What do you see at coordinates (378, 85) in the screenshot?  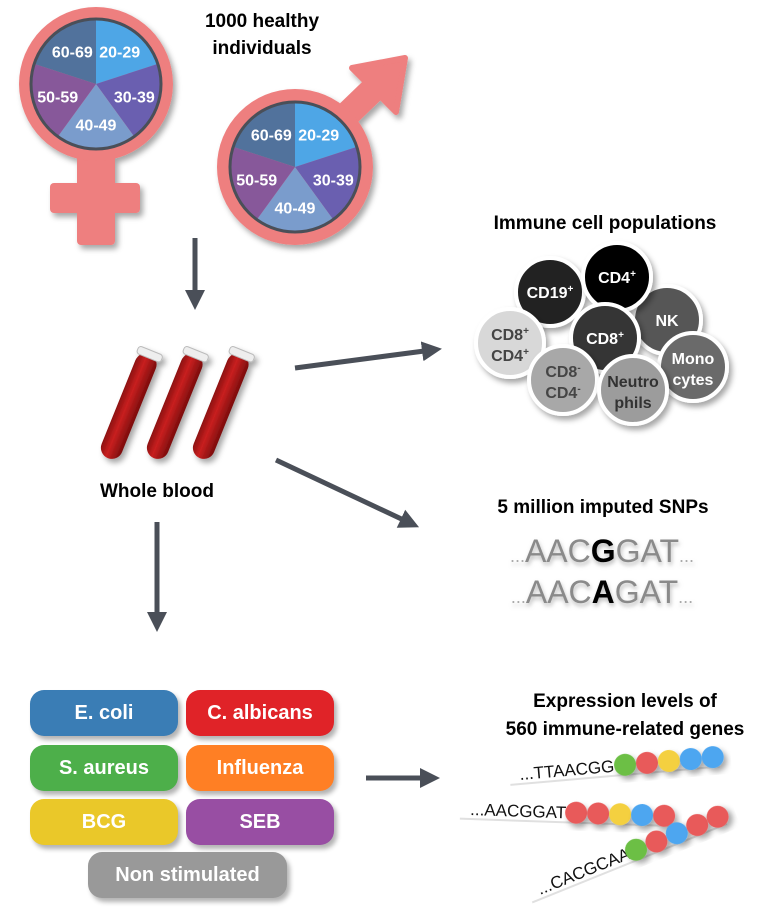 I see `male-arrowhead` at bounding box center [378, 85].